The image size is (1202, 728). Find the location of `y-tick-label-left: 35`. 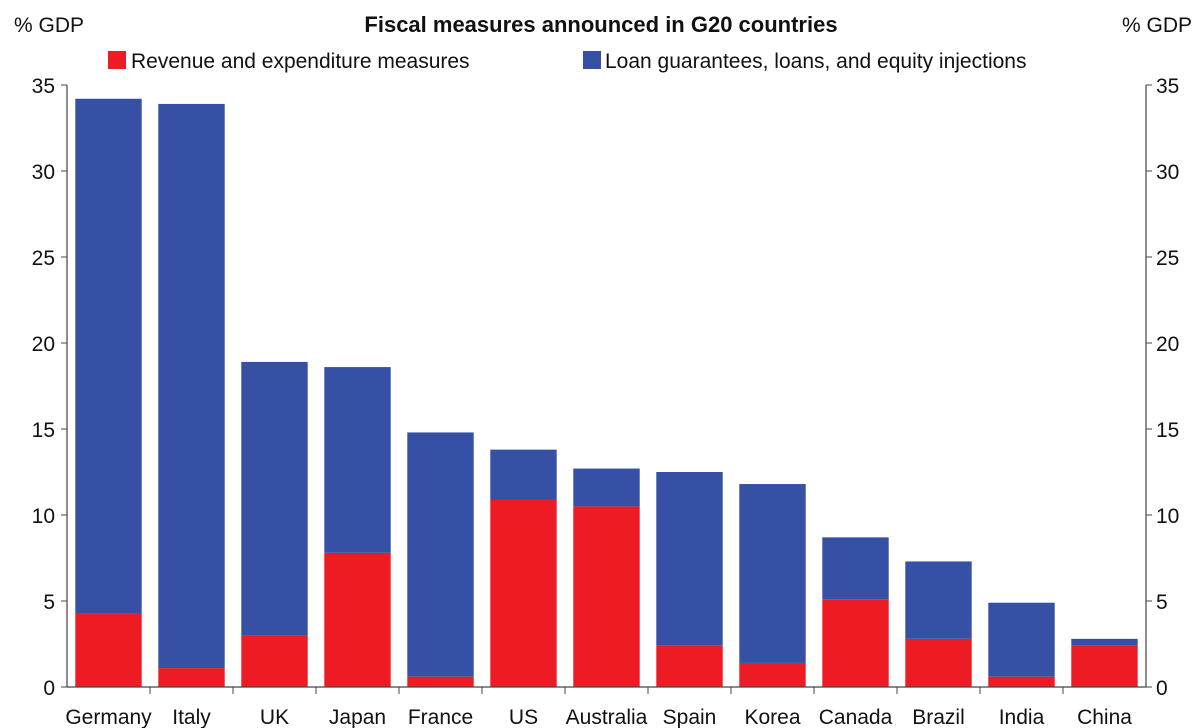

y-tick-label-left: 35 is located at coordinates (43, 86).